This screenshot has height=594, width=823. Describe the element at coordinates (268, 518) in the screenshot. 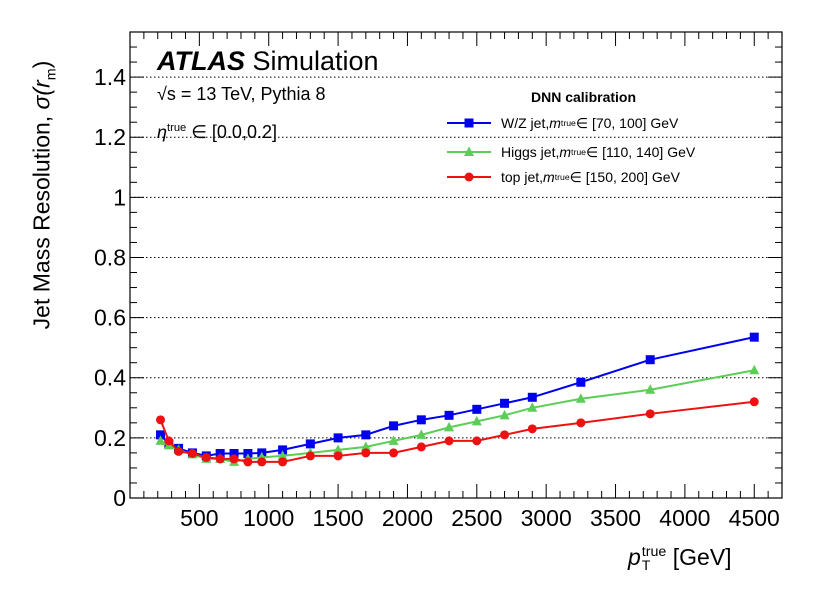

I see `x-tick-label: 1000` at that location.